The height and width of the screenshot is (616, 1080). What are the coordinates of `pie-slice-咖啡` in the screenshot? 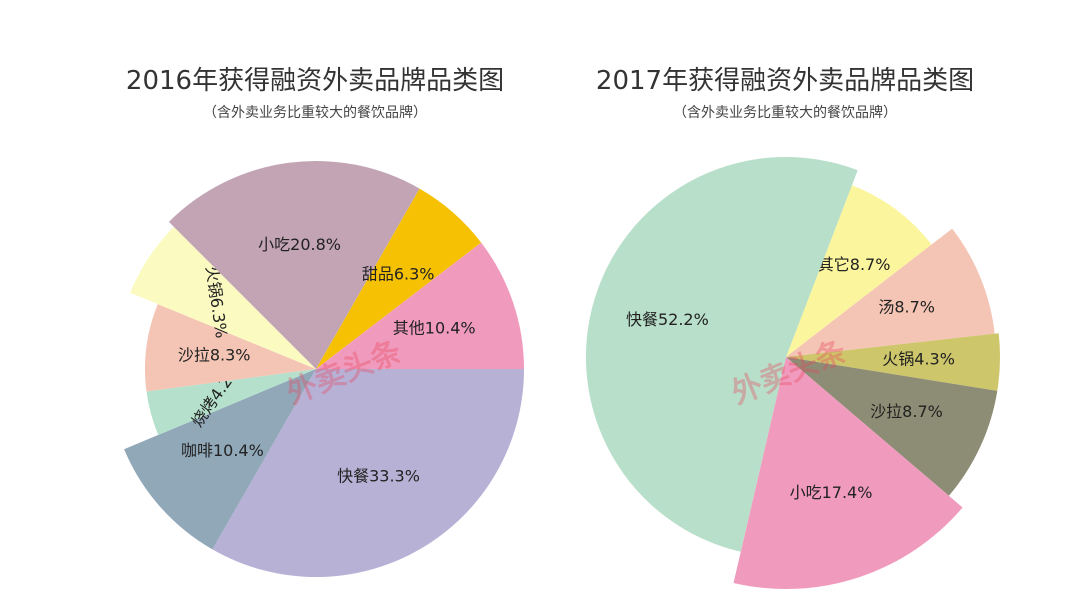 It's located at (220, 459).